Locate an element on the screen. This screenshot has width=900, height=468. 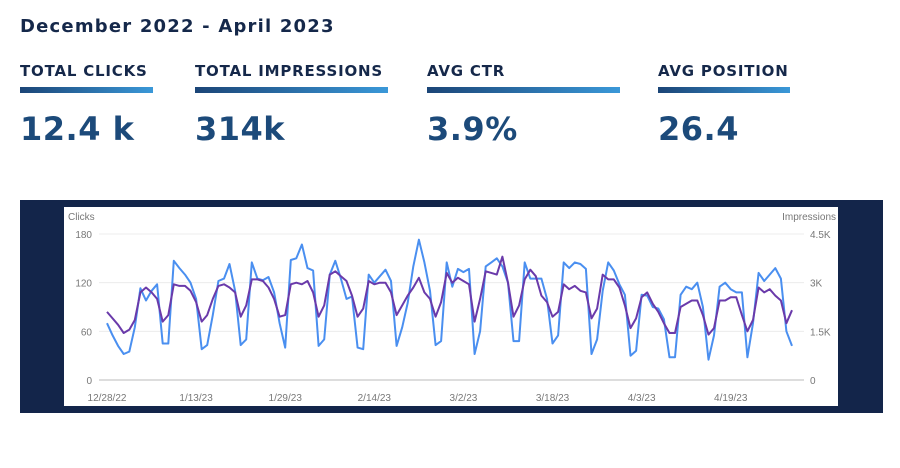
kpi-total-impressions: TOTAL IMPRESSIONS 314k is located at coordinates (291, 105).